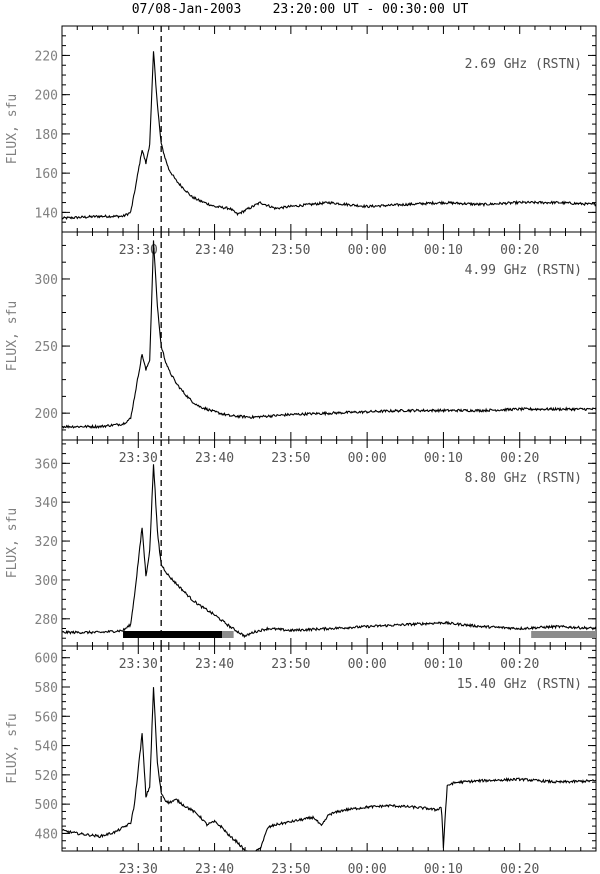 The image size is (600, 874). What do you see at coordinates (46, 213) in the screenshot?
I see `y-tick-label: 140` at bounding box center [46, 213].